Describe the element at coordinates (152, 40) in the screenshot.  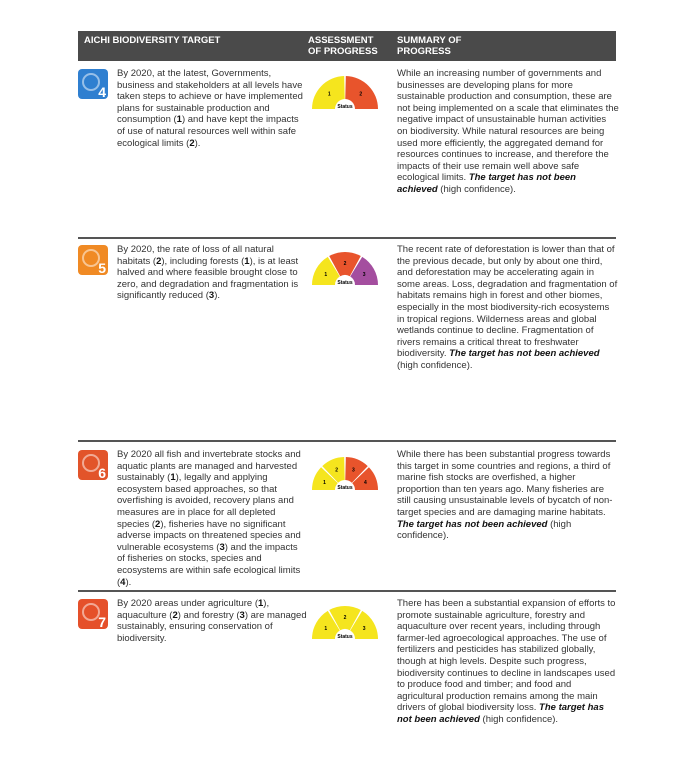
I see `header-target: AICHI BIODIVERSITY TARGET` at that location.